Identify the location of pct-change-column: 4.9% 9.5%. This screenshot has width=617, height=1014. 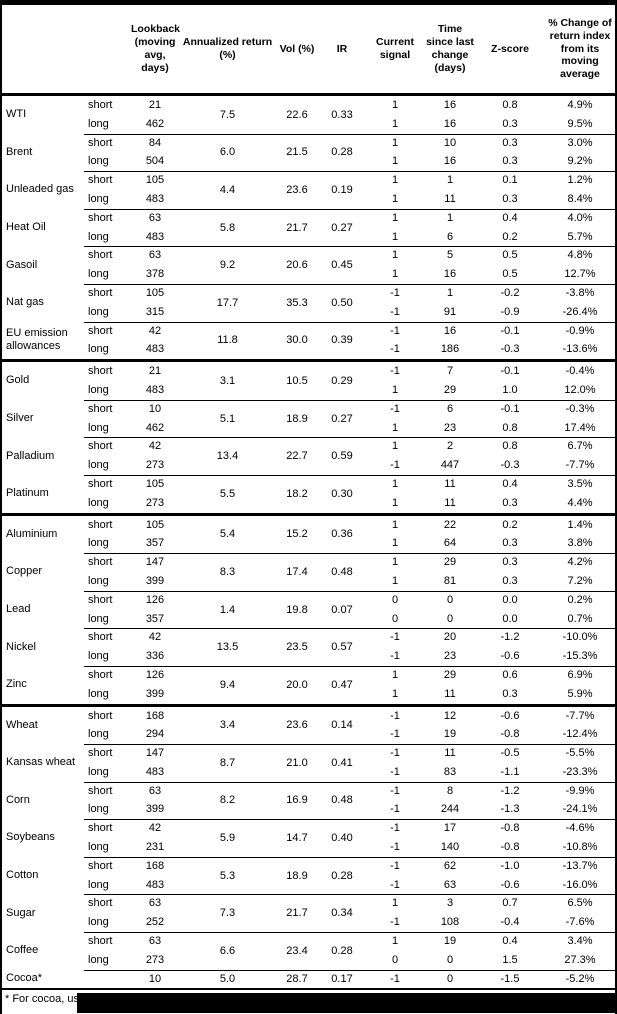
(580, 115).